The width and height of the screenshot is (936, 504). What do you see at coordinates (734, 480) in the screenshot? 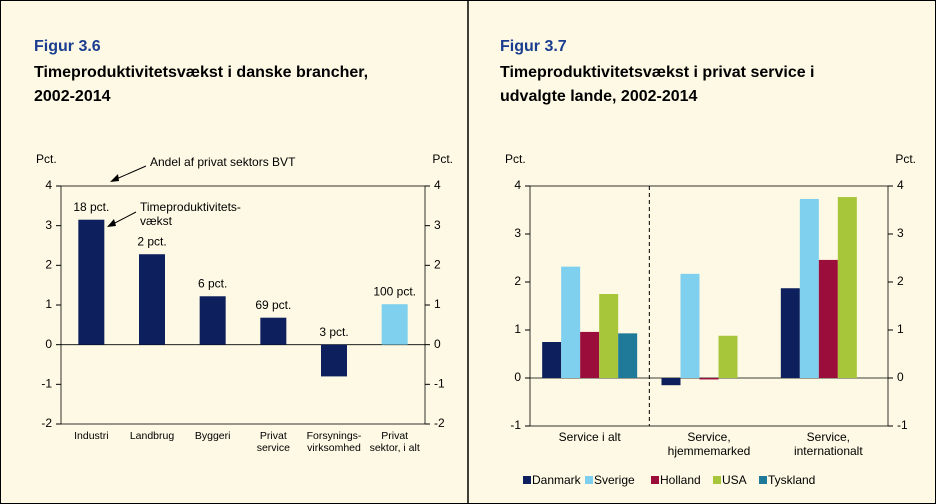
I see `legend-label: USA` at bounding box center [734, 480].